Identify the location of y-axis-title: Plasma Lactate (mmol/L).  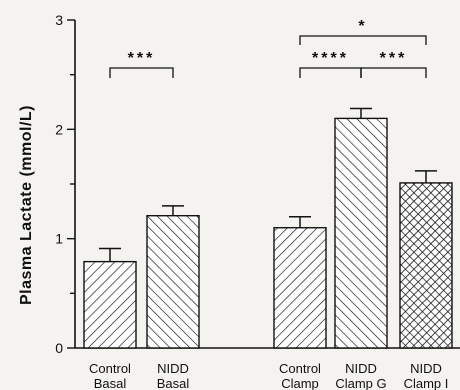
(26, 205).